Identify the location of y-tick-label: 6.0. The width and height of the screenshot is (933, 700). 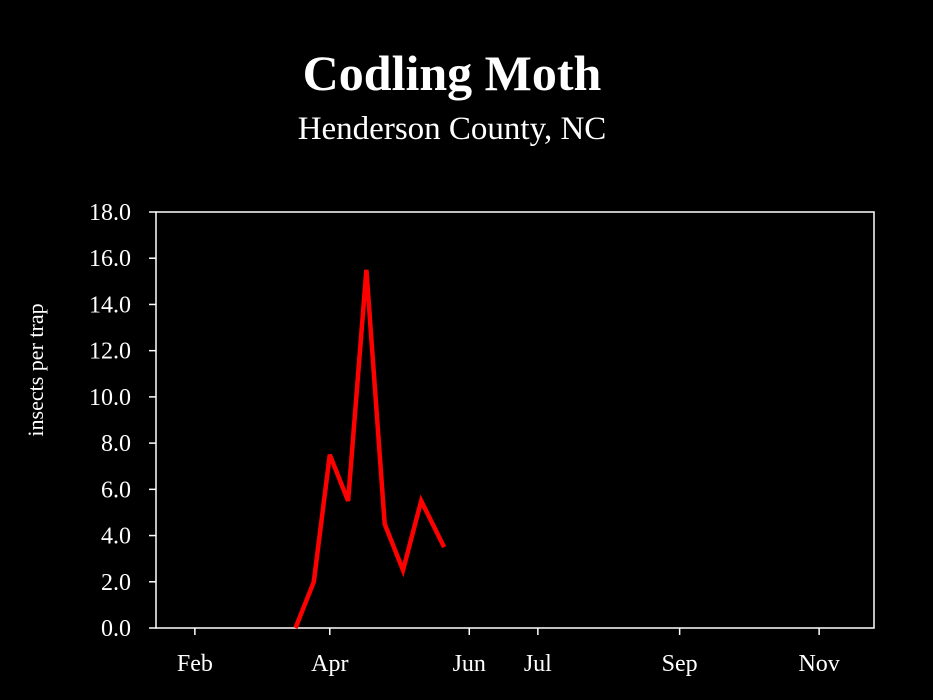
(116, 490).